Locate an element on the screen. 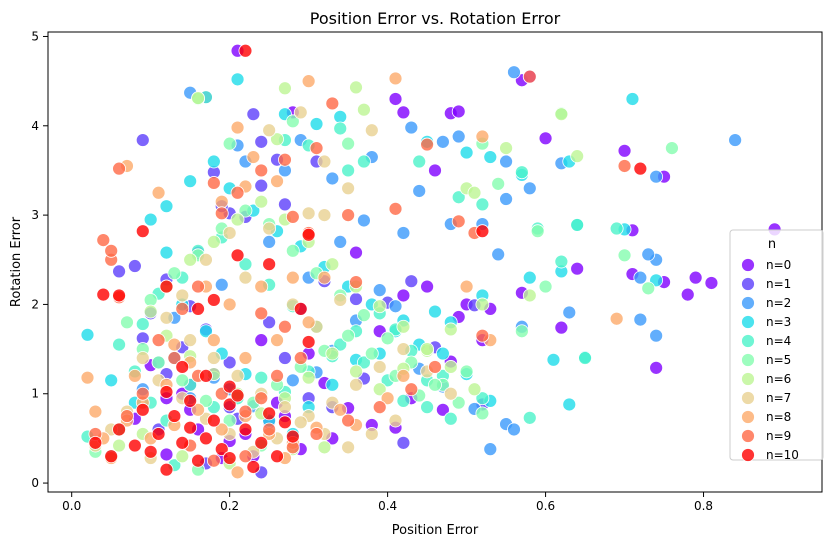  y-axis-ticks: 0 1 2 3 4 5 is located at coordinates (39, 259).